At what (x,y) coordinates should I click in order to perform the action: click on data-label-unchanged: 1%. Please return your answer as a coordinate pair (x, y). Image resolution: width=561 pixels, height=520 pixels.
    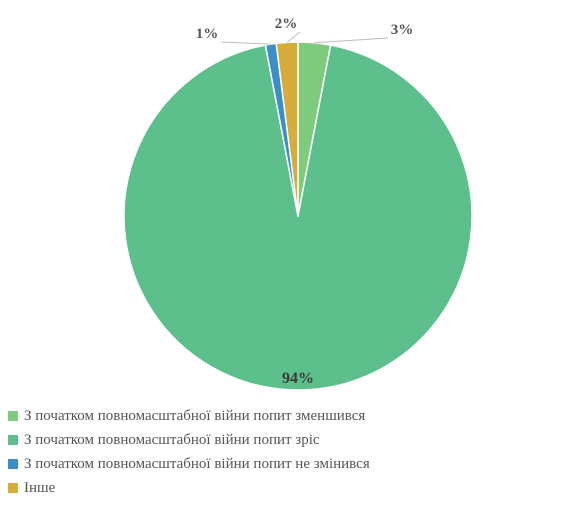
    Looking at the image, I should click on (207, 34).